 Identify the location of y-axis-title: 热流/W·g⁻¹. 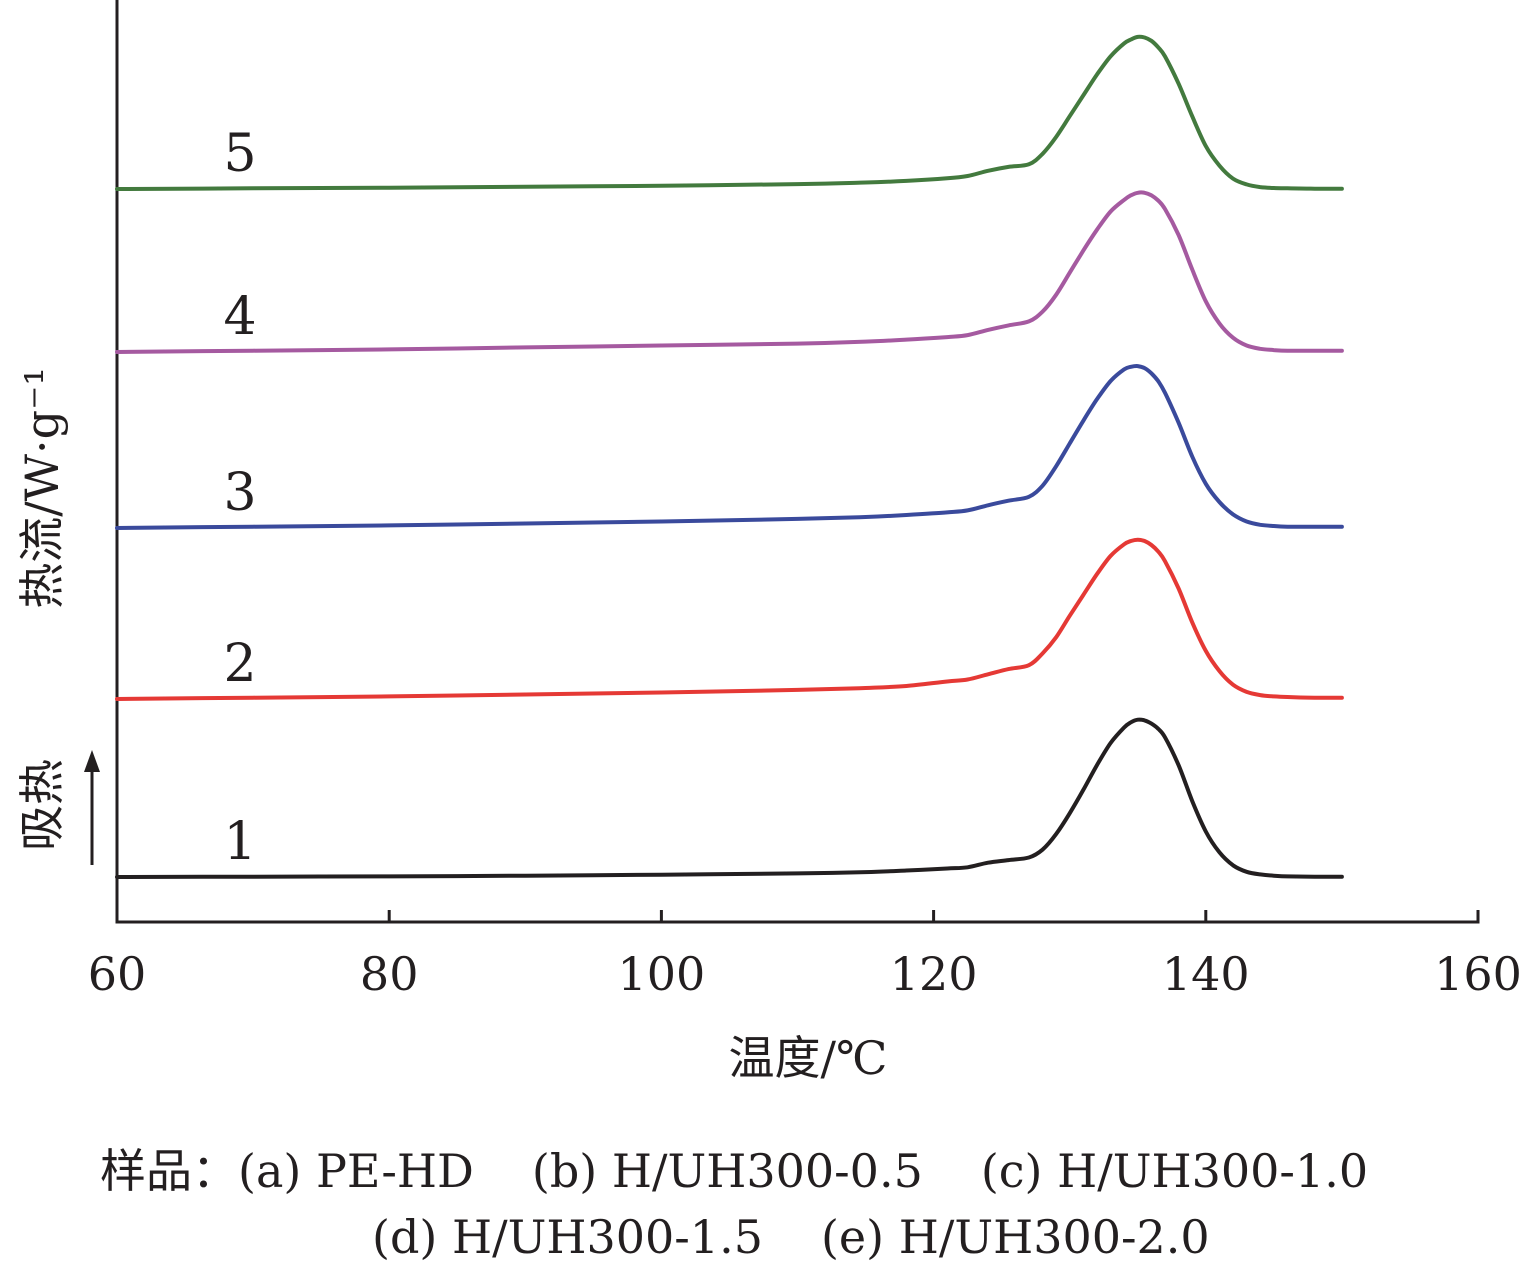
(42, 488).